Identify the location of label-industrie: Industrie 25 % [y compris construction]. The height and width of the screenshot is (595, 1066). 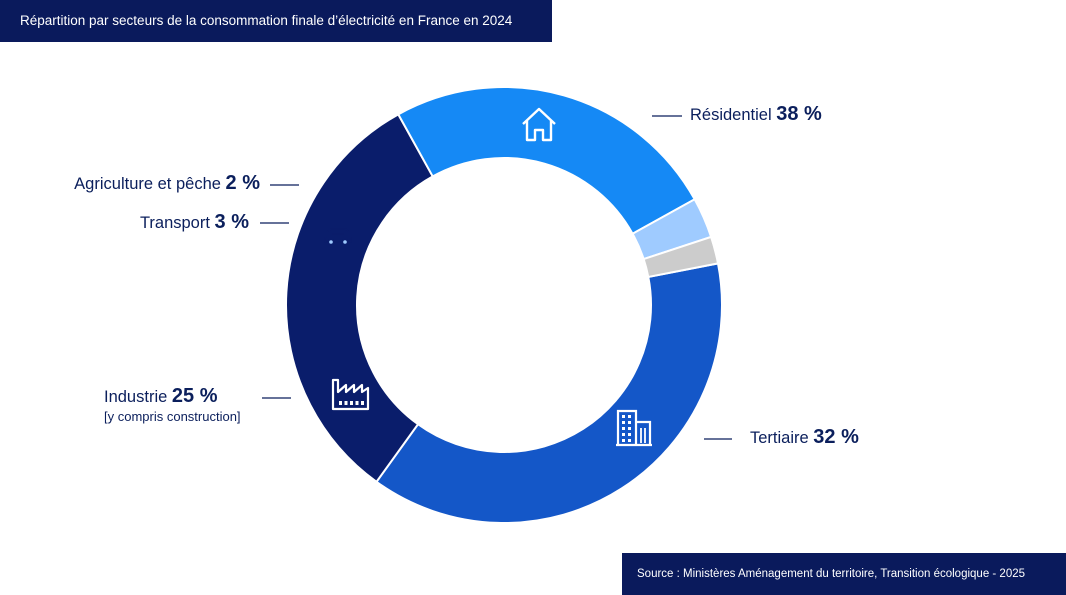
(172, 405).